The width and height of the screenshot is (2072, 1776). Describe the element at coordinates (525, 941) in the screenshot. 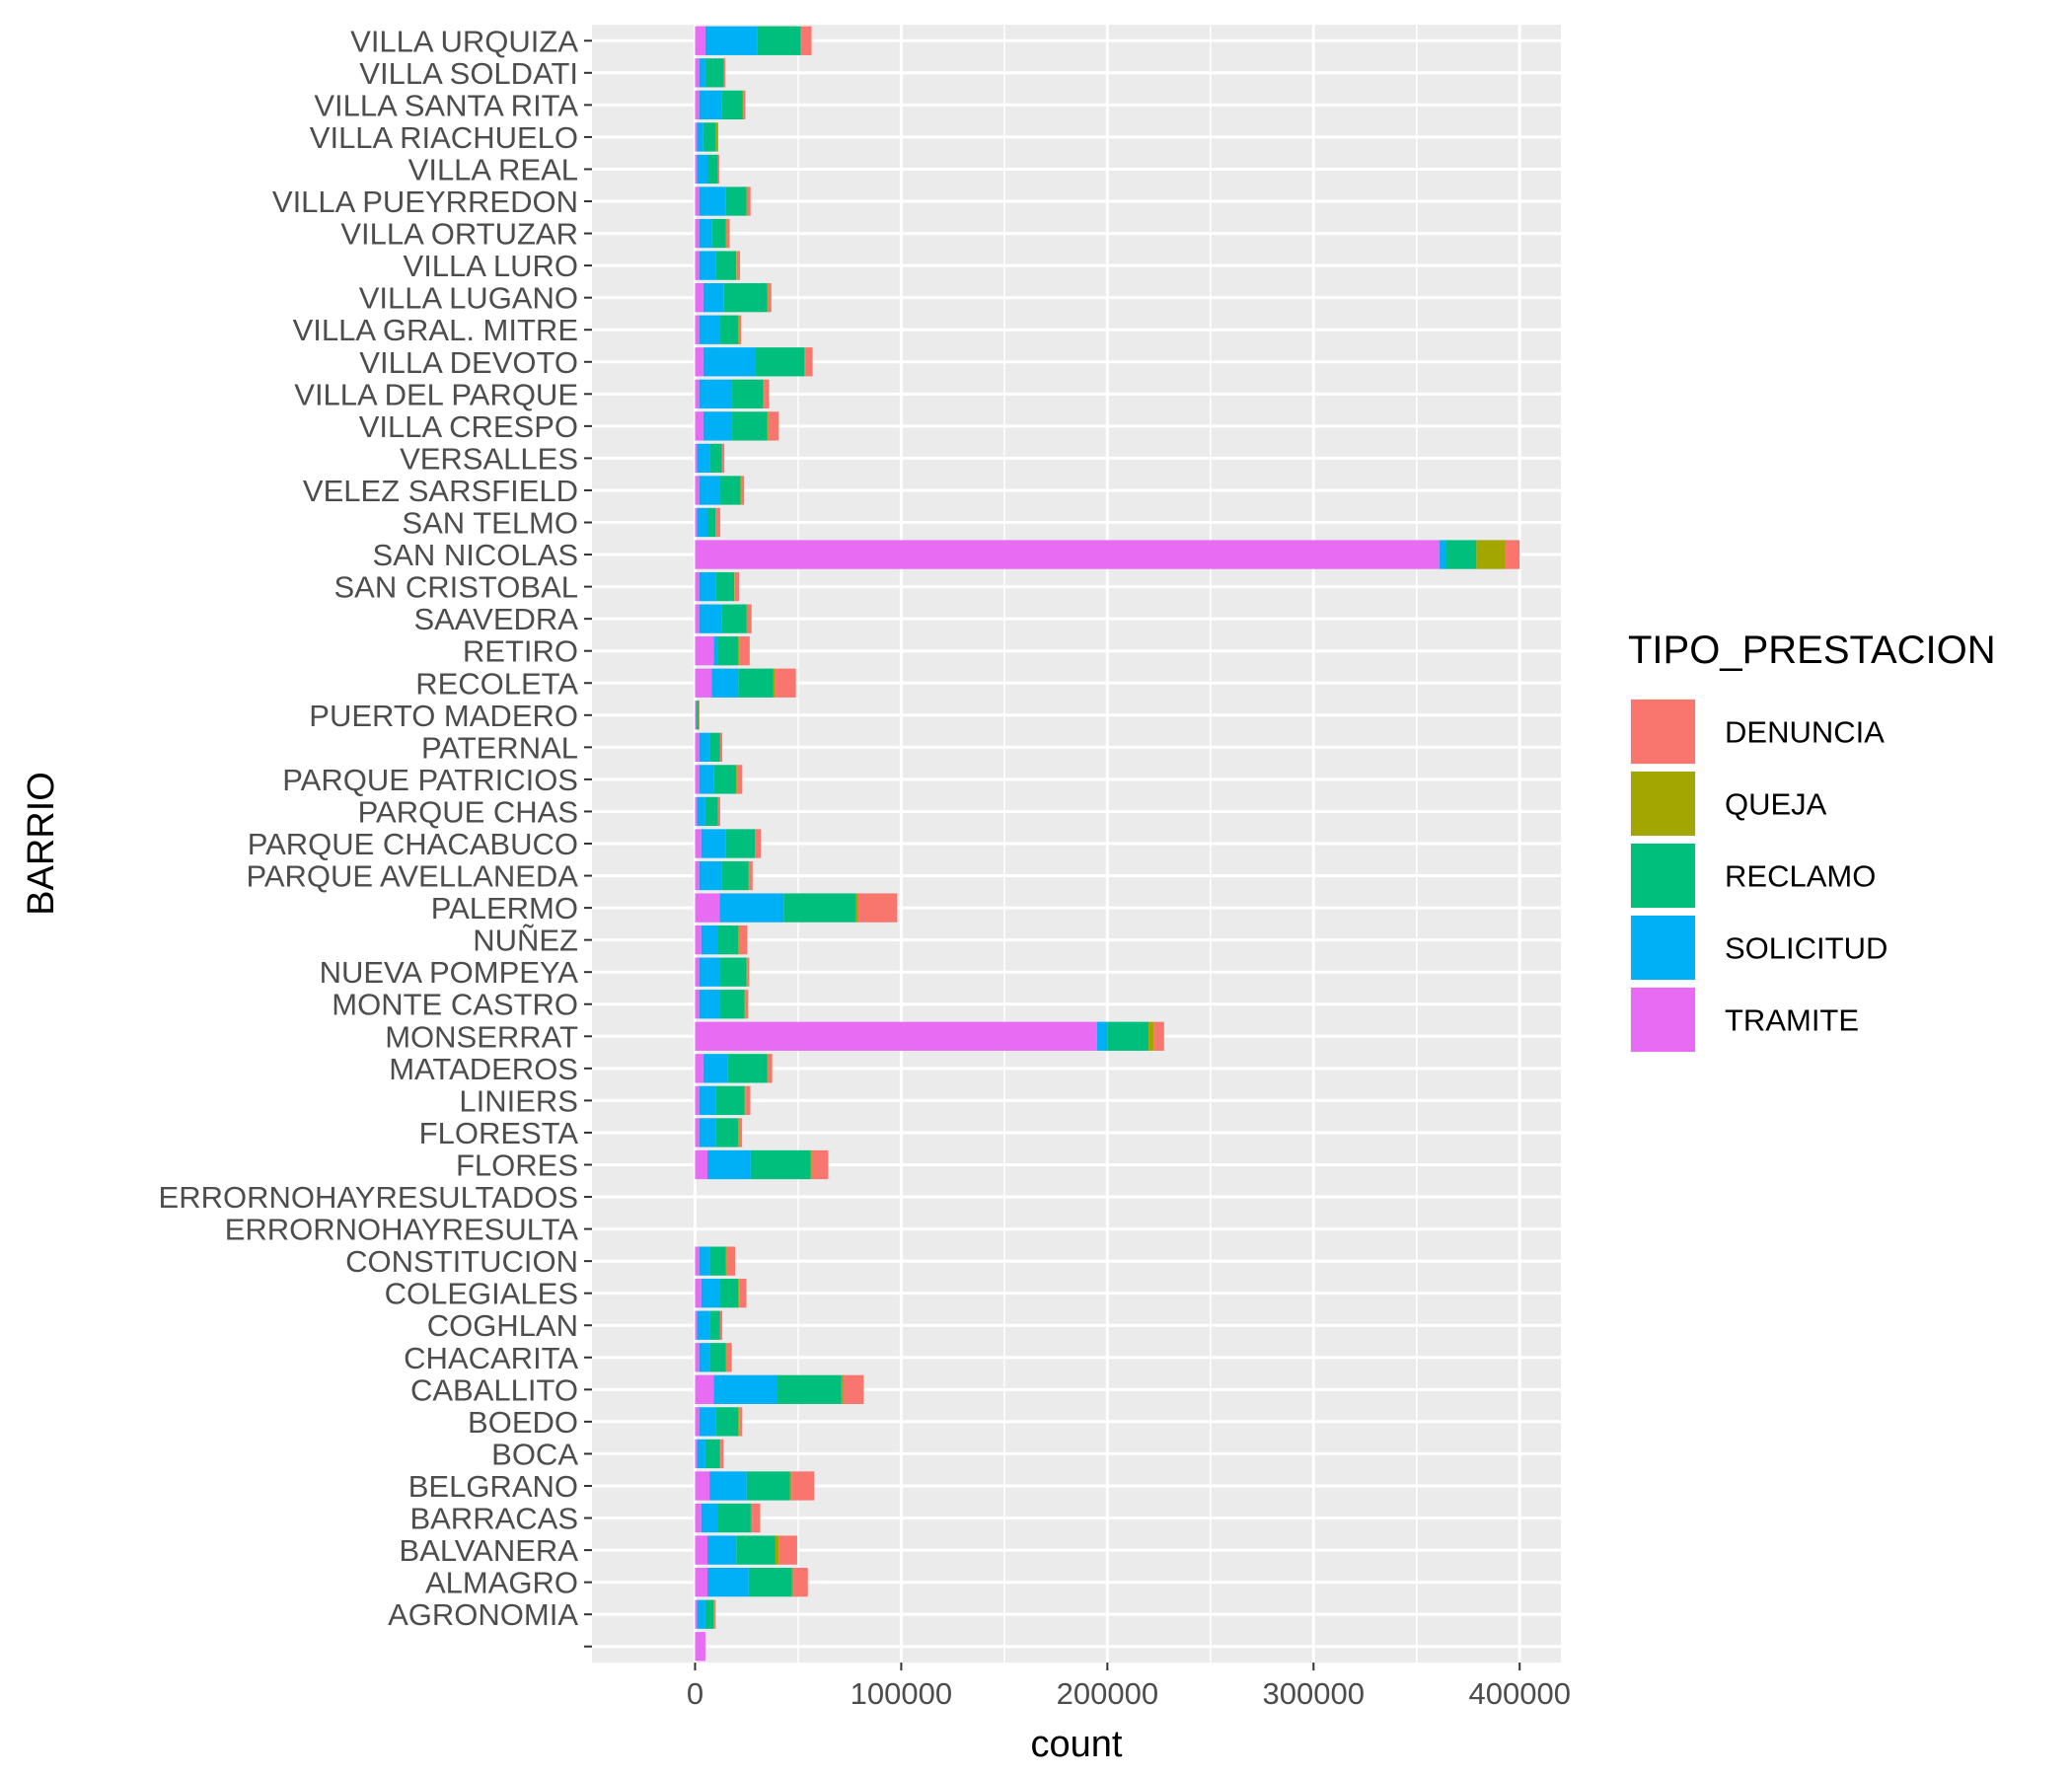

I see `y-tick-label: NUÑEZ` at that location.